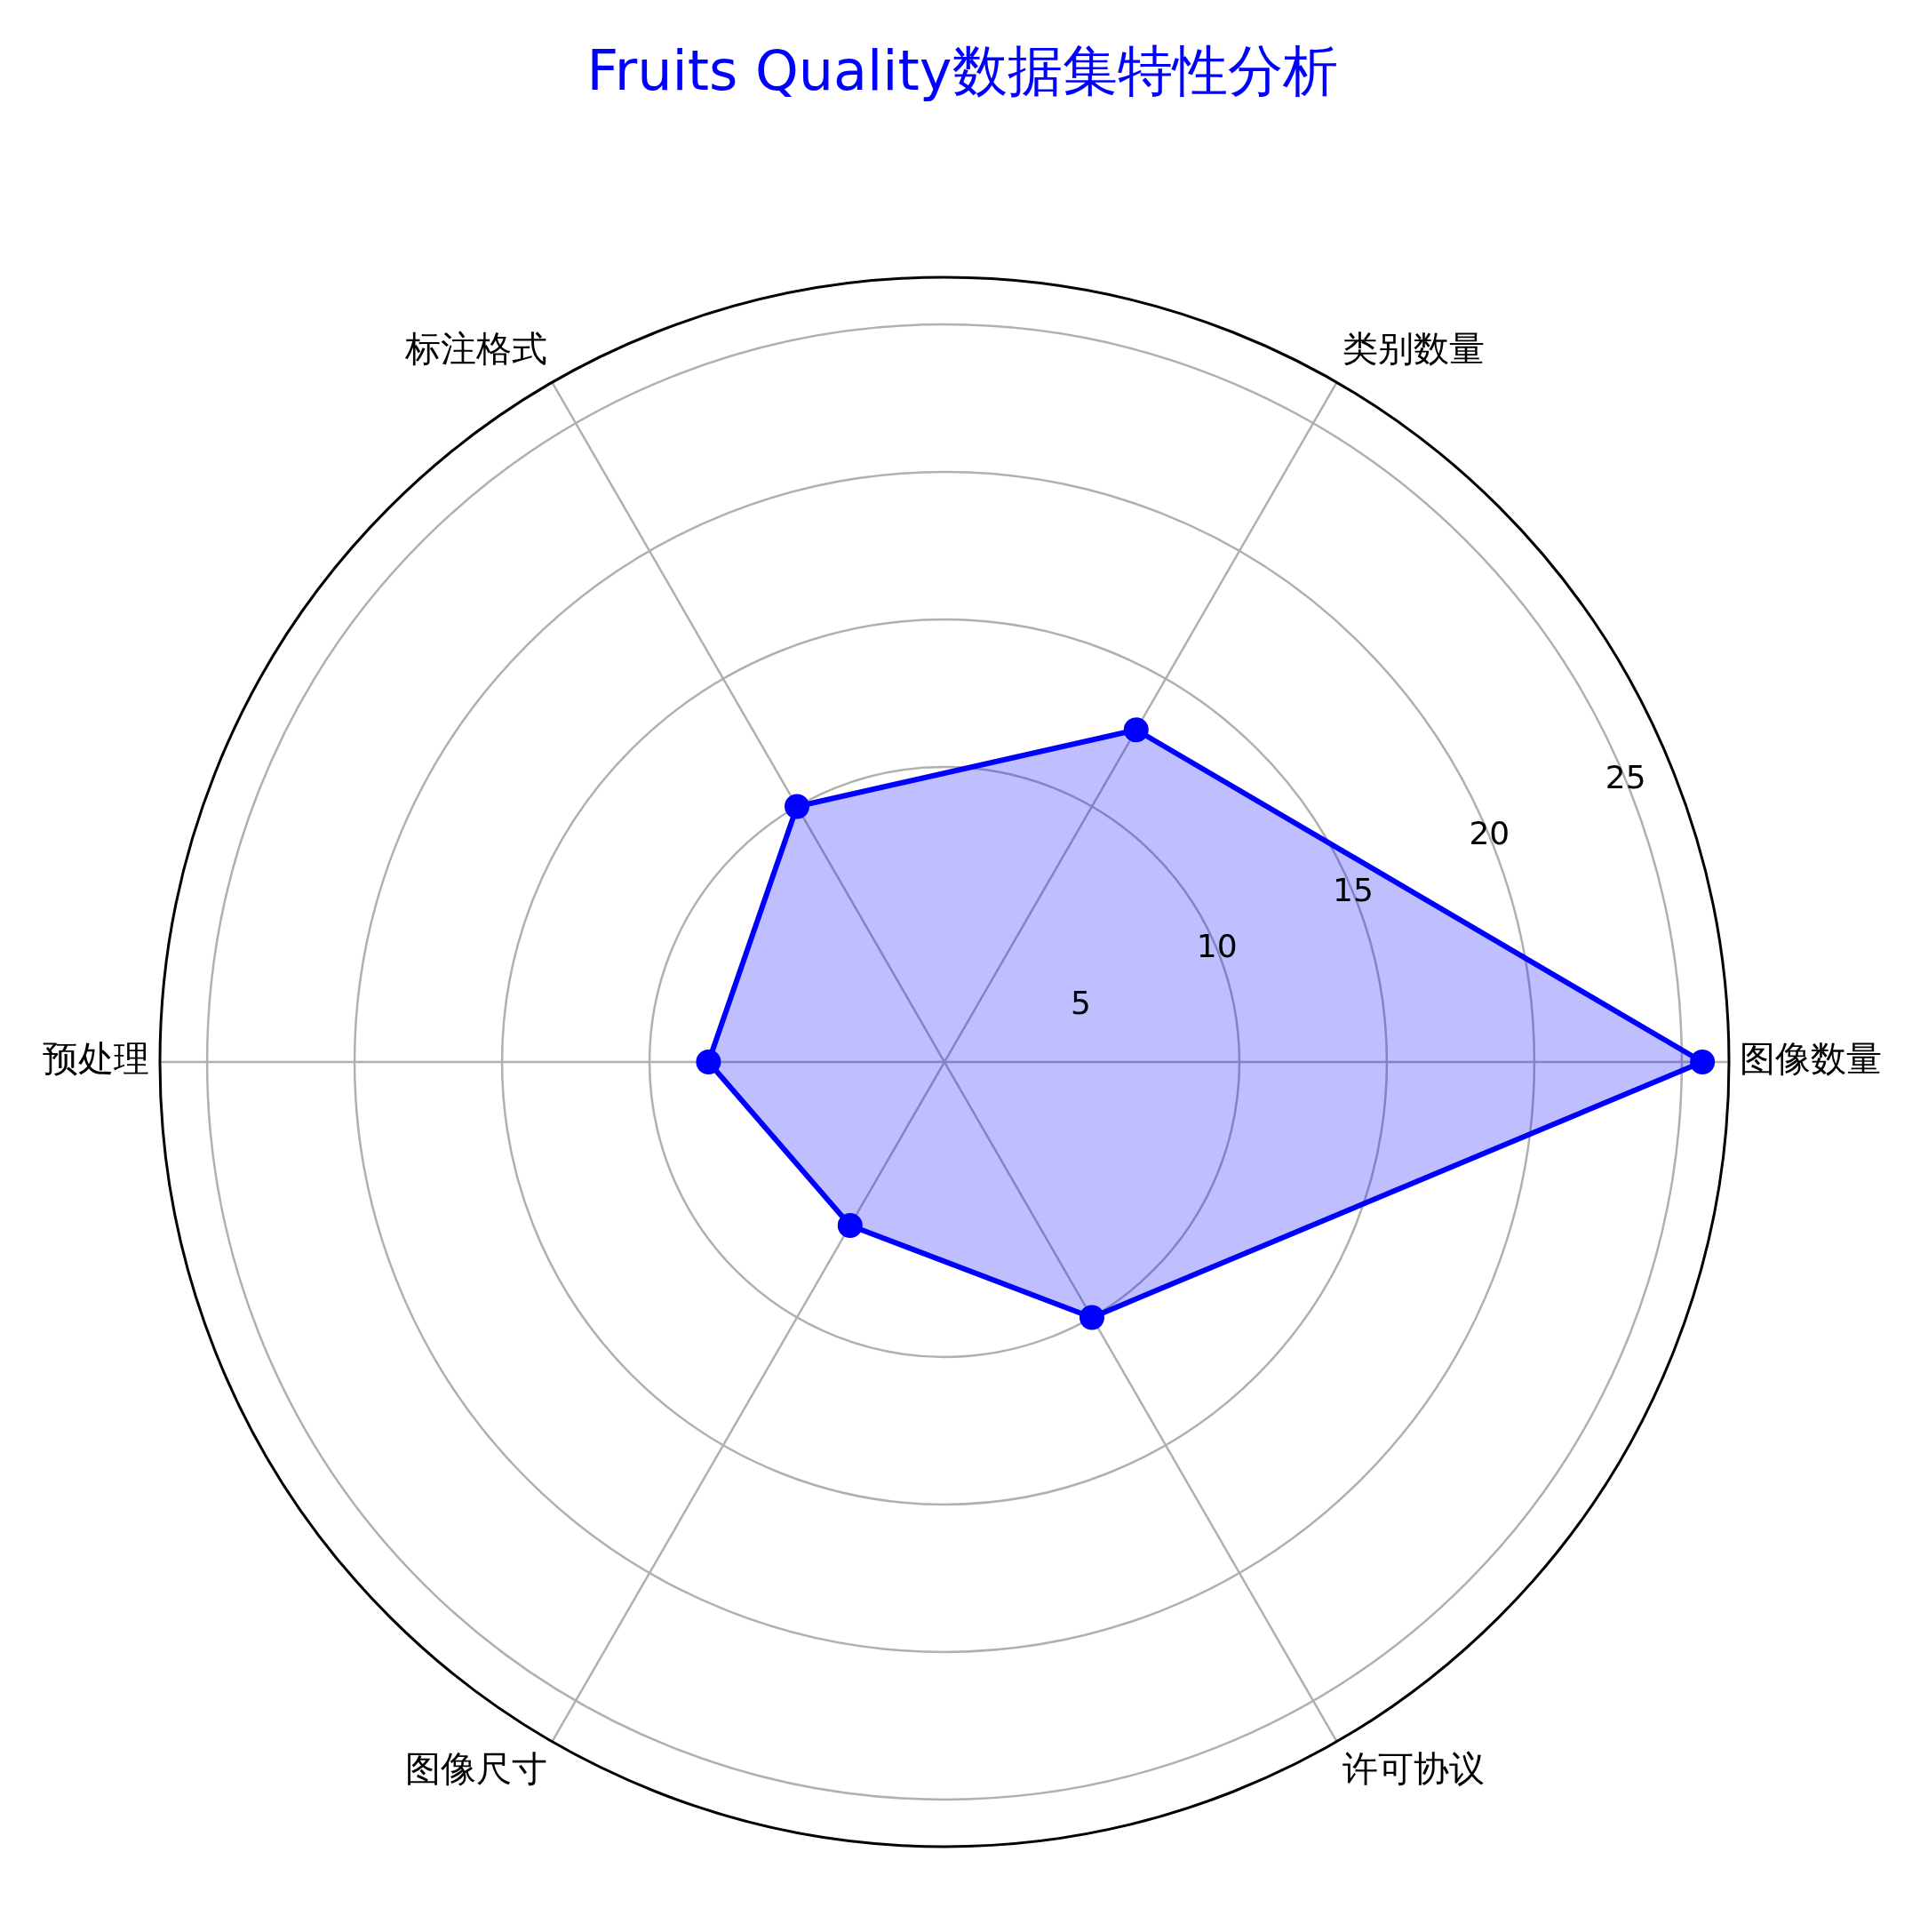 This screenshot has width=1928, height=1932. Describe the element at coordinates (1353, 889) in the screenshot. I see `y-tick-label: 15` at that location.